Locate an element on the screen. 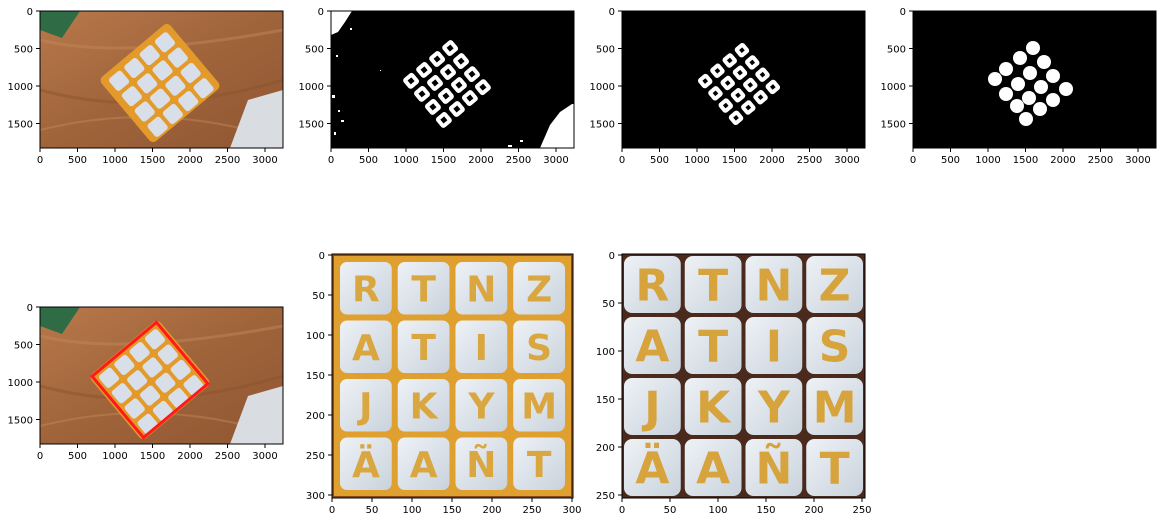 Image resolution: width=1166 pixels, height=521 pixels. warped-die-letter: Ä is located at coordinates (652, 468).